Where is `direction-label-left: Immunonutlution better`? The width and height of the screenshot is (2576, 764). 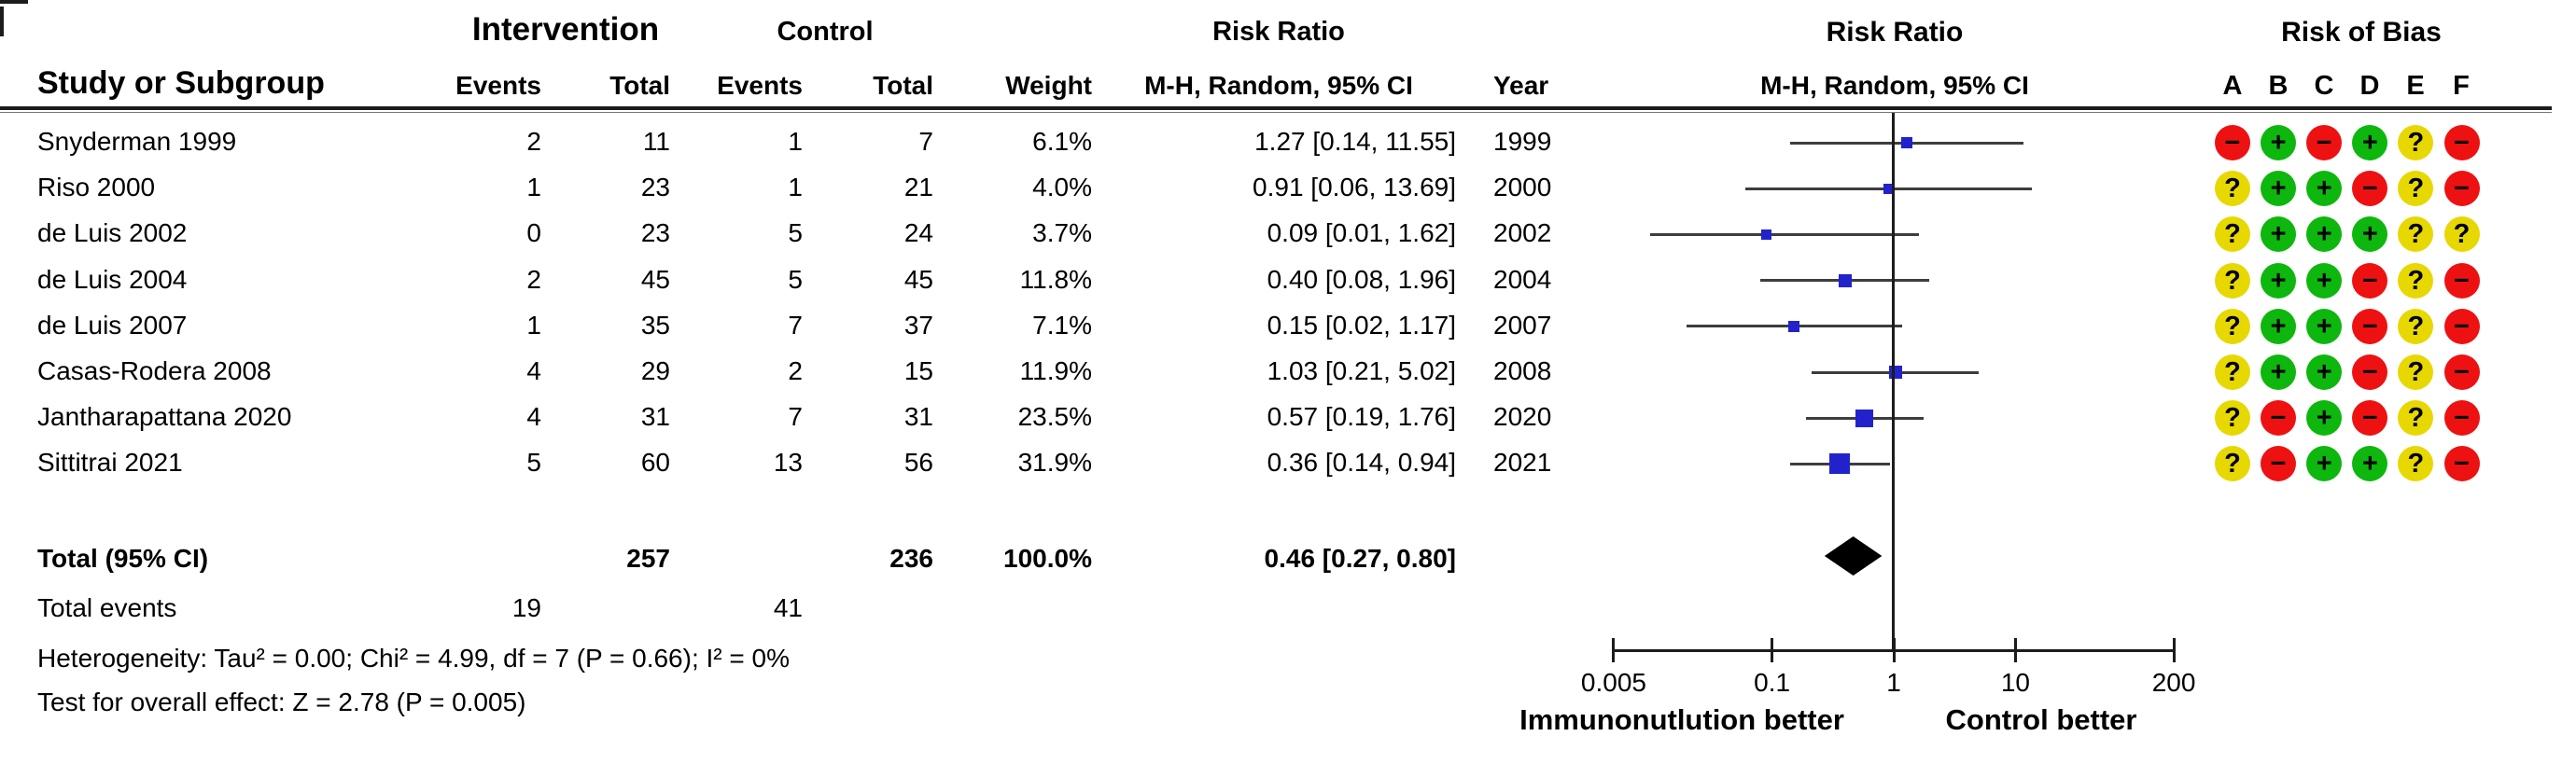
direction-label-left: Immunonutlution better is located at coordinates (1681, 719).